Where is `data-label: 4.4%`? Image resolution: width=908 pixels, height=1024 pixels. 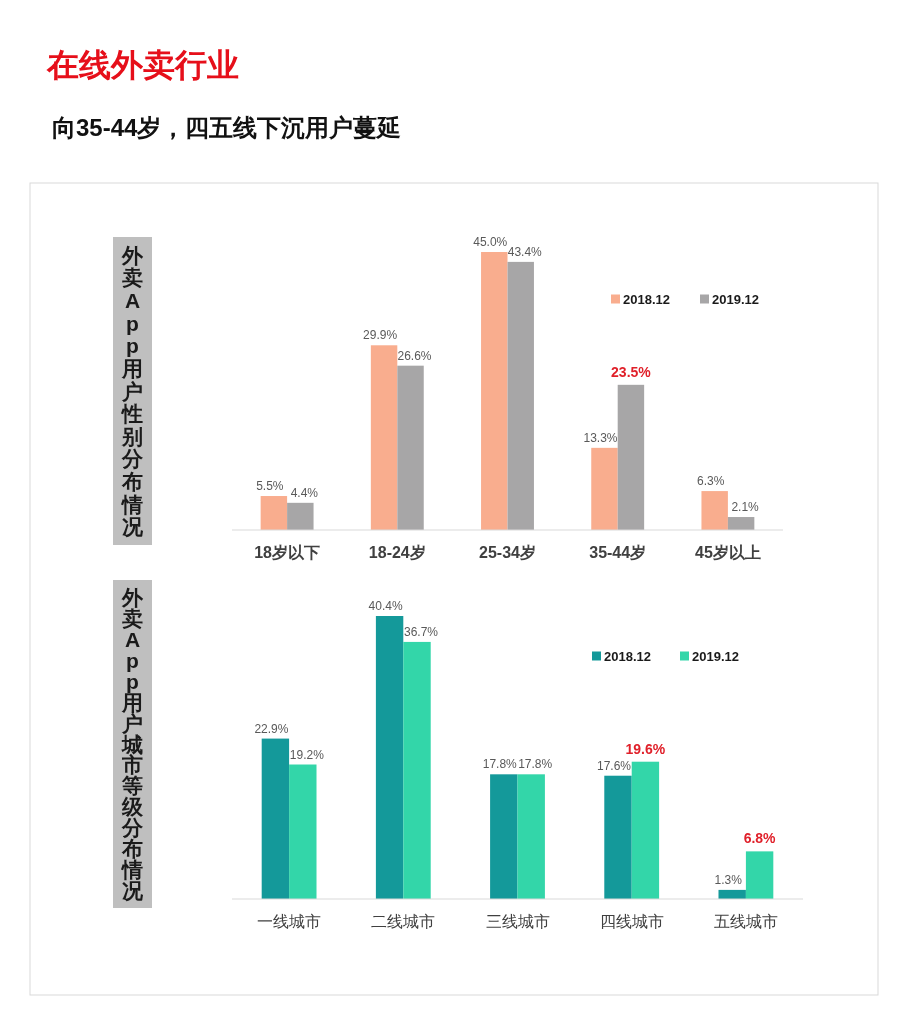
data-label: 4.4% is located at coordinates (304, 492).